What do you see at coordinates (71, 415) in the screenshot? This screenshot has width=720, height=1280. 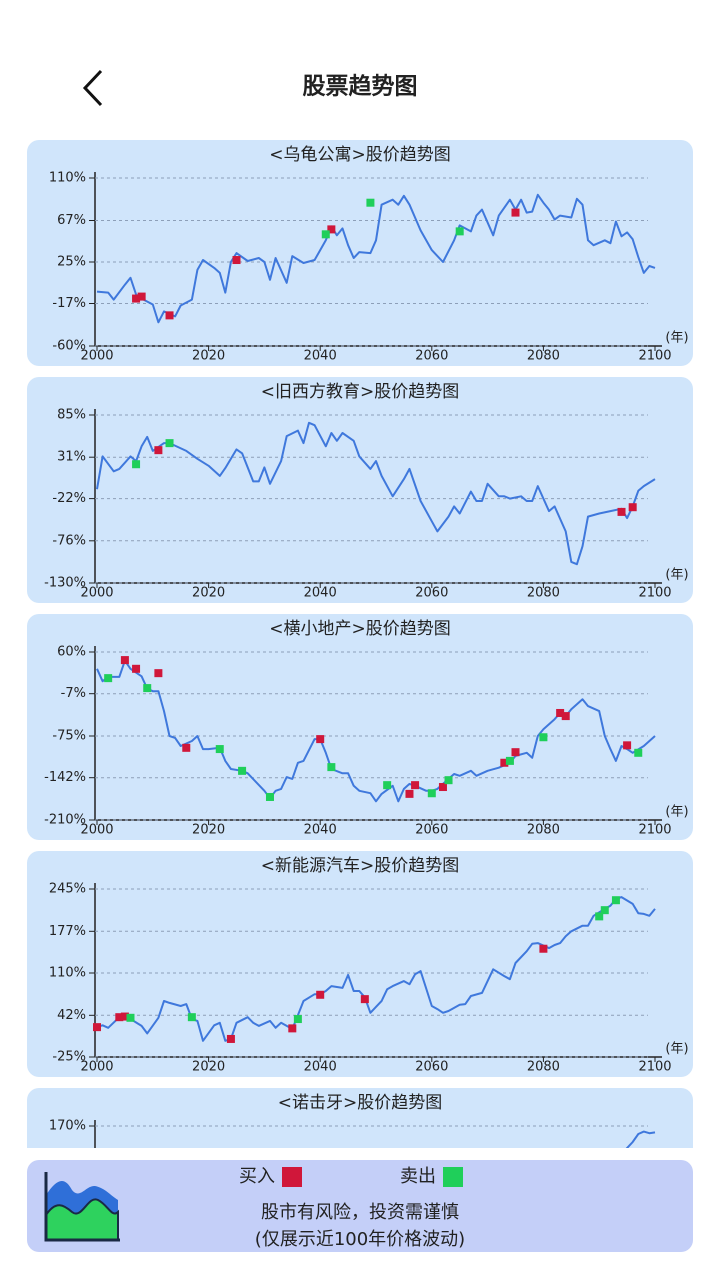 I see `y-tick-label: 85%` at bounding box center [71, 415].